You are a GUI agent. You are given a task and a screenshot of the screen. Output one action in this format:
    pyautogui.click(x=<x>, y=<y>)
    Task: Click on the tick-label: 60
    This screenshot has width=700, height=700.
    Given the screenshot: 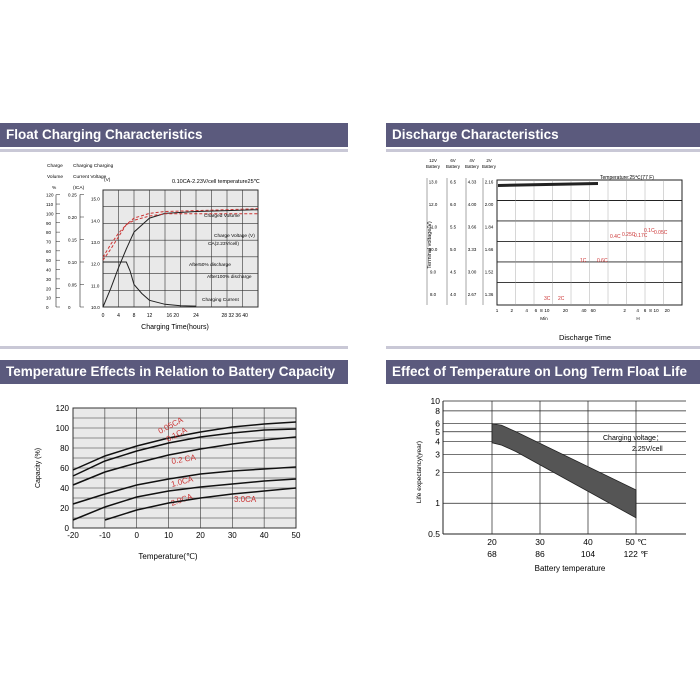 What is the action you would take?
    pyautogui.click(x=49, y=251)
    